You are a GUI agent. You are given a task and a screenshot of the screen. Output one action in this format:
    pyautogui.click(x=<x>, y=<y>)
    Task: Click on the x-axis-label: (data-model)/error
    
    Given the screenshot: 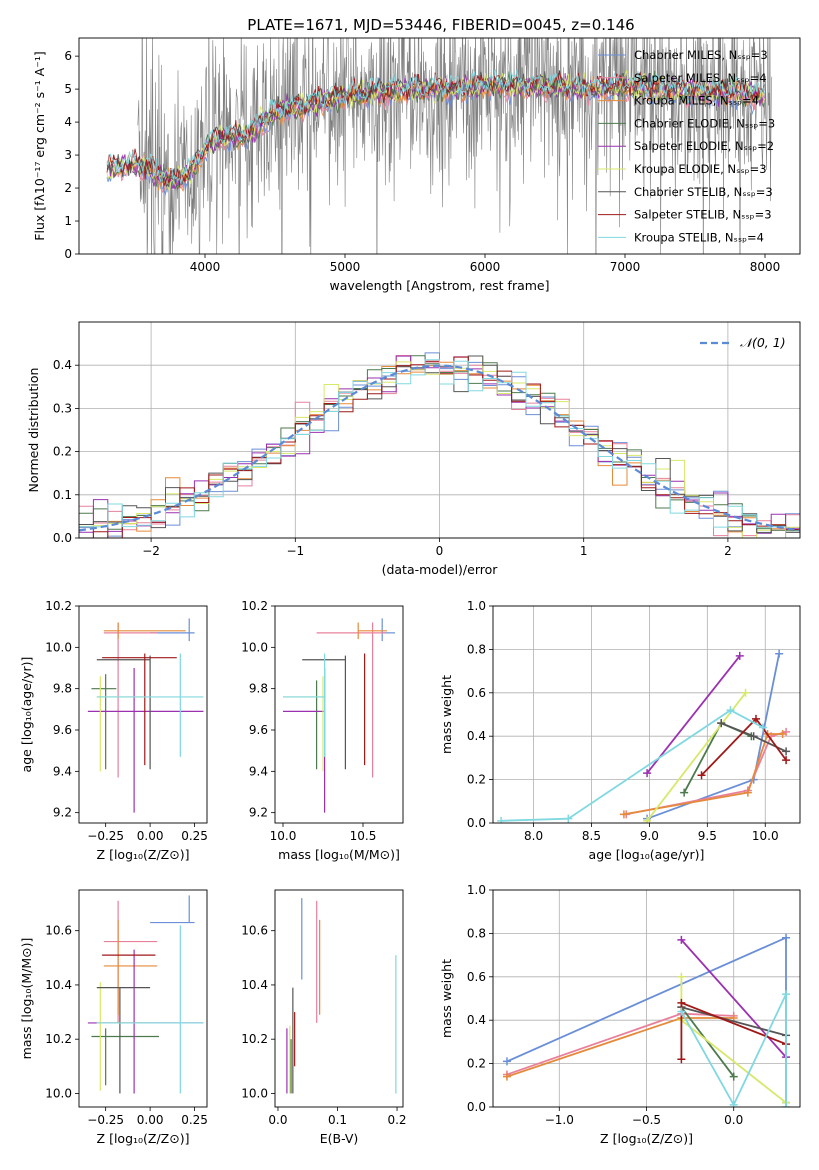 What is the action you would take?
    pyautogui.click(x=440, y=569)
    